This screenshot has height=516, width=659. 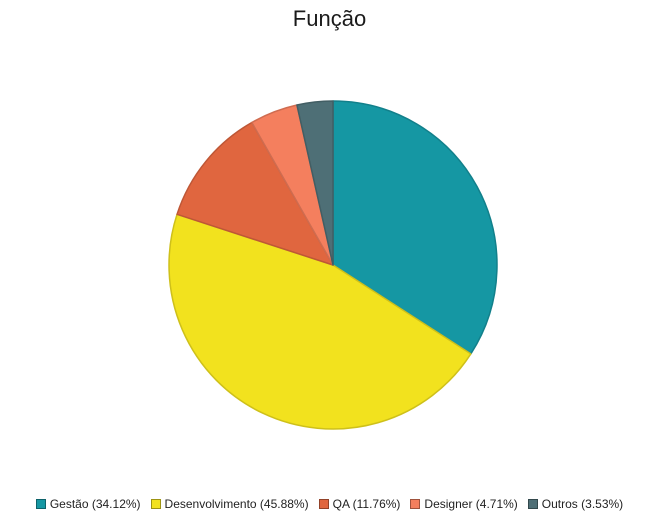 What do you see at coordinates (40, 504) in the screenshot?
I see `legend-swatch-gestao` at bounding box center [40, 504].